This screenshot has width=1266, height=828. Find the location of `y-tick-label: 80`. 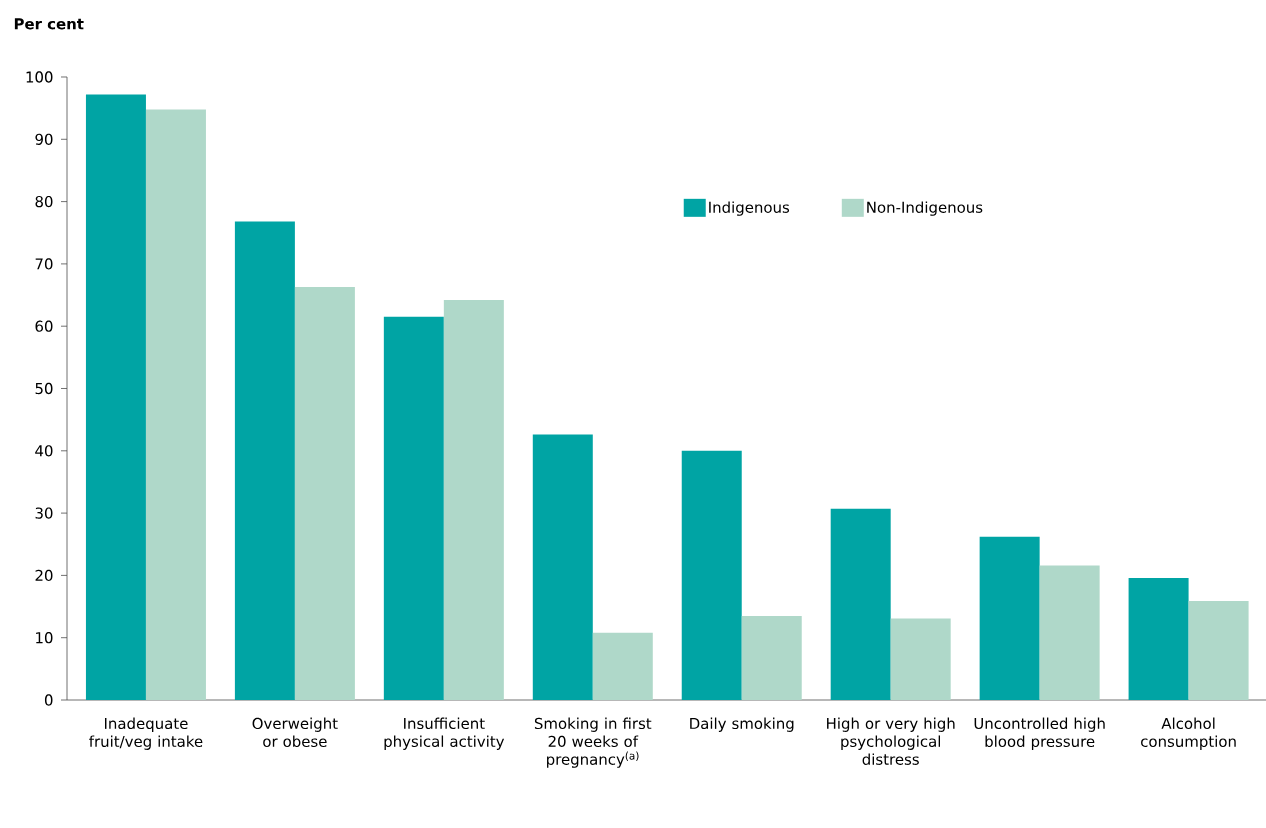

y-tick-label: 80 is located at coordinates (44, 201).